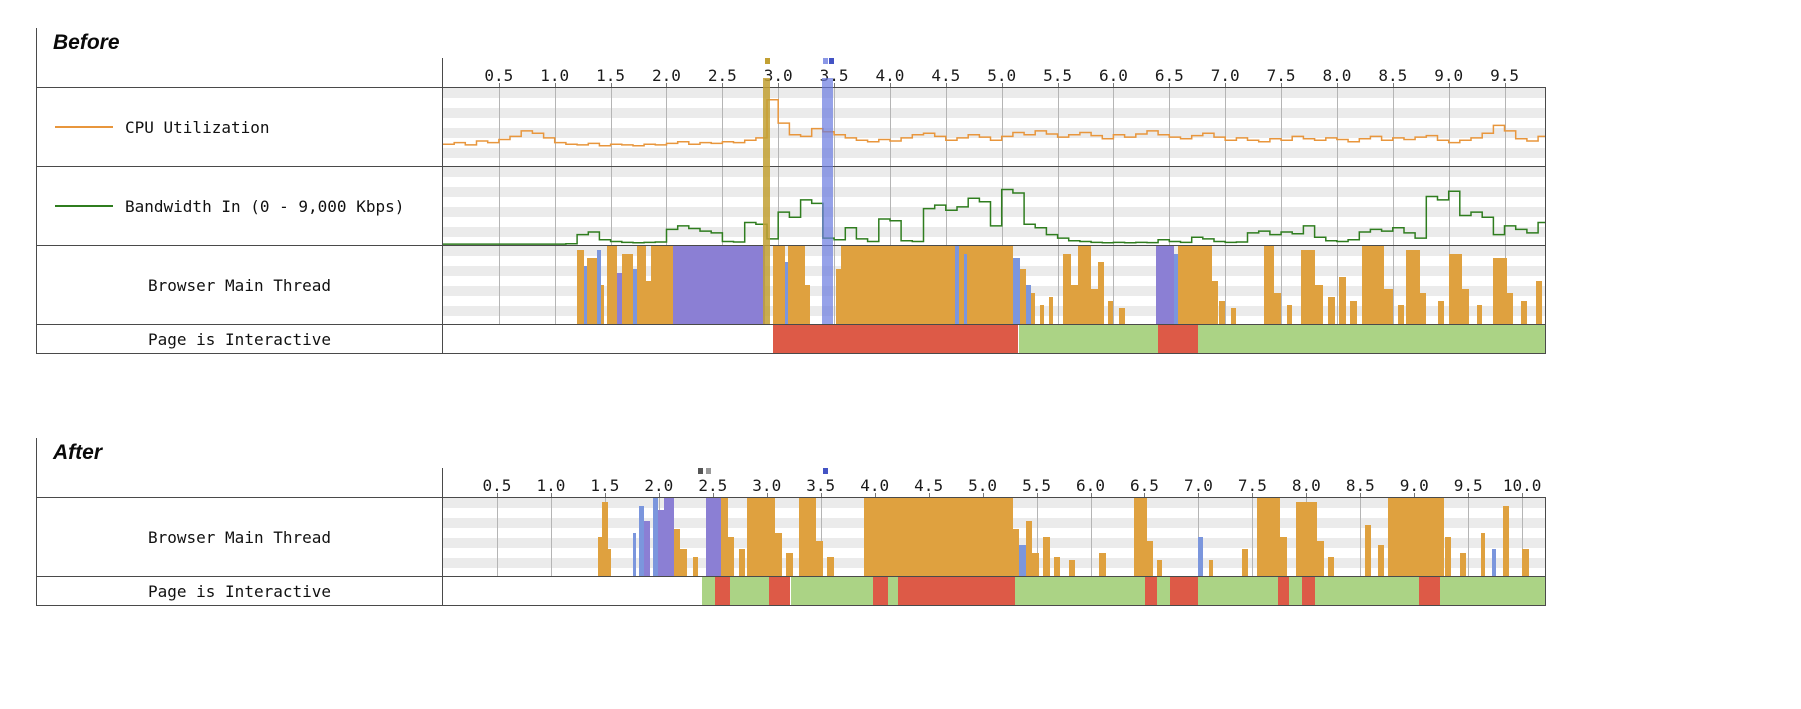 The image size is (1801, 709). Describe the element at coordinates (239, 127) in the screenshot. I see `row-label-cpu-utilization: CPU Utilization` at that location.